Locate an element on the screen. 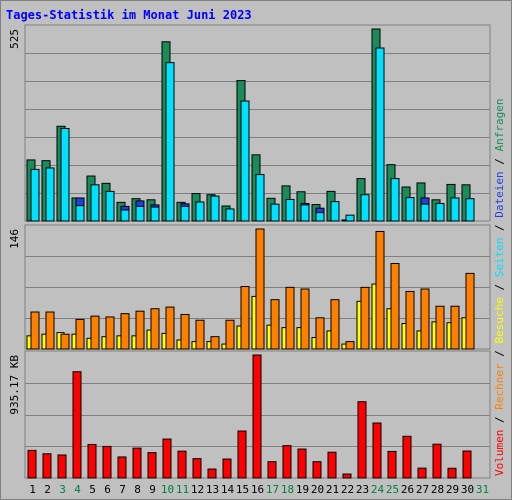 This screenshot has height=500, width=512. x-tick-label: 5 is located at coordinates (92, 489).